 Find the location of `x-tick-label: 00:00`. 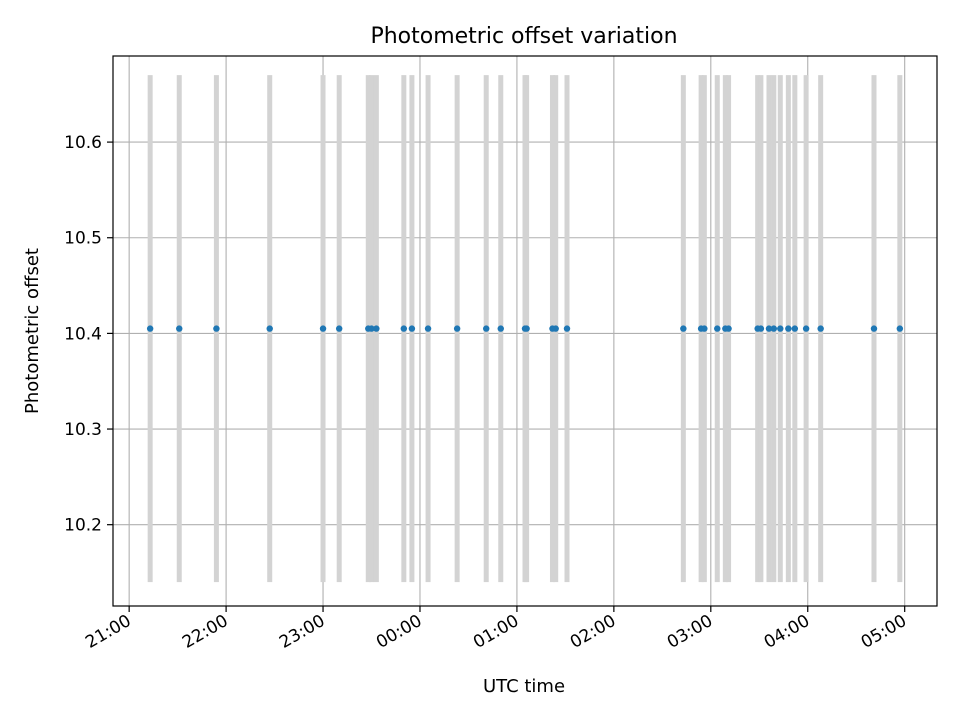

x-tick-label: 00:00 is located at coordinates (399, 632).